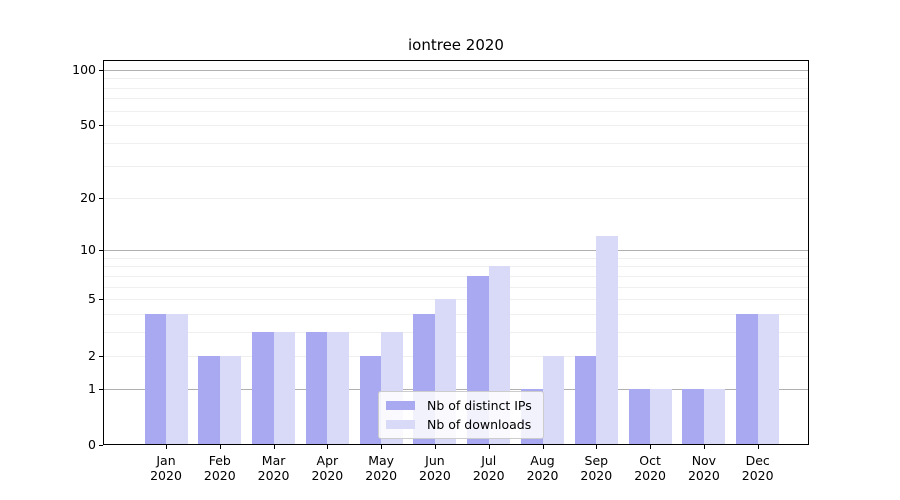  Describe the element at coordinates (273, 468) in the screenshot. I see `x-tick-label: Mar 2020` at that location.